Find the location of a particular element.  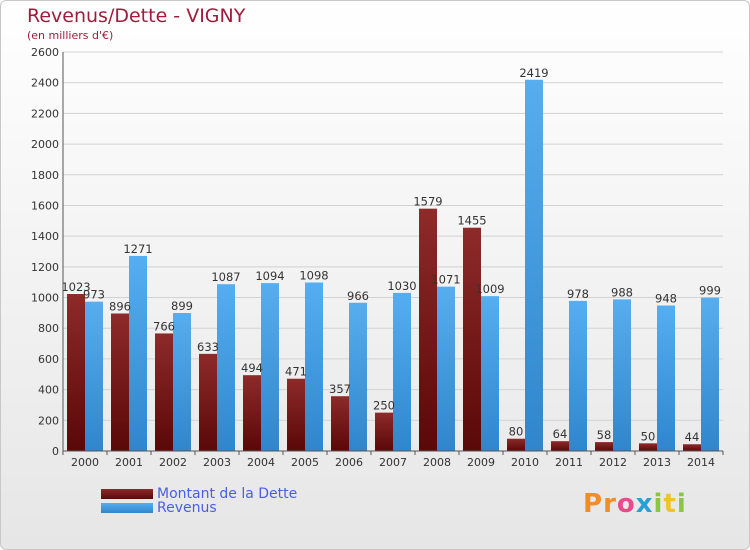

y-tick-label: 600 is located at coordinates (48, 359).